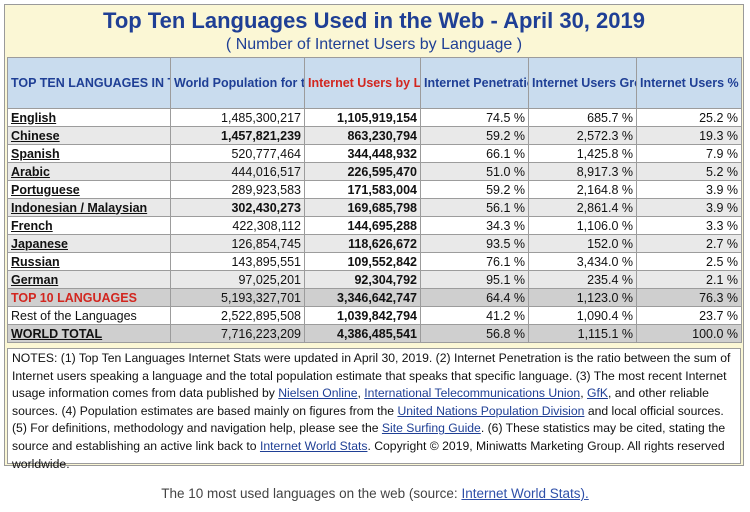  I want to click on cell-users: 92,304,792, so click(362, 279).